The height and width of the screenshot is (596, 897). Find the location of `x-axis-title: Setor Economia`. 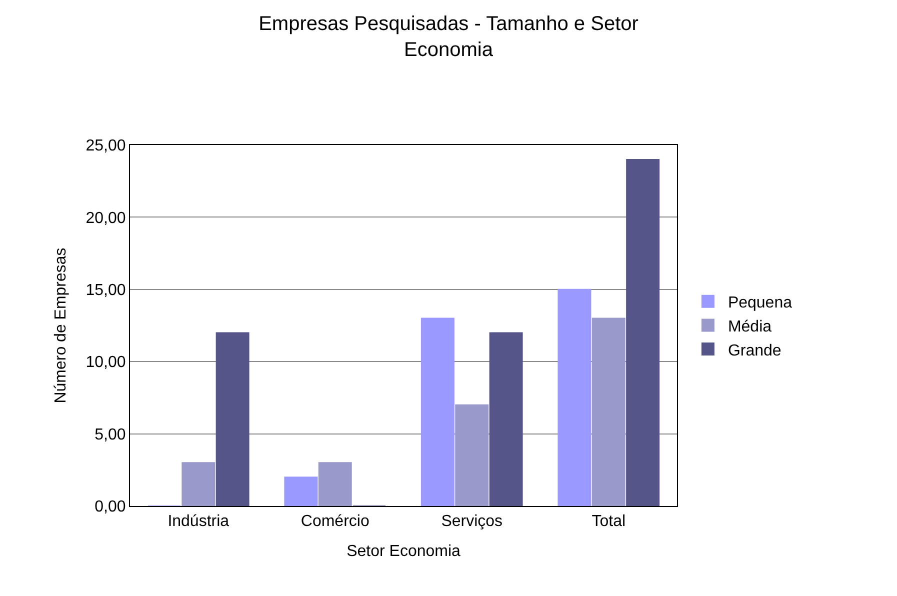

x-axis-title: Setor Economia is located at coordinates (403, 551).